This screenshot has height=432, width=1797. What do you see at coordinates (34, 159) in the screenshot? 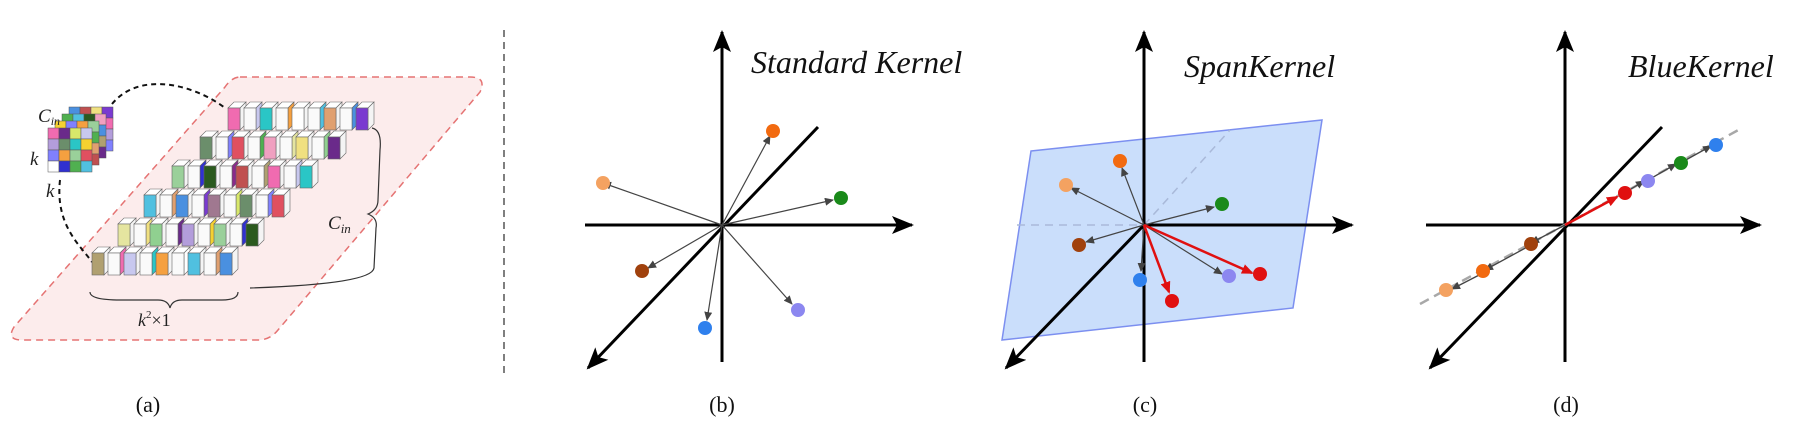
I see `label-k-left: k` at bounding box center [34, 159].